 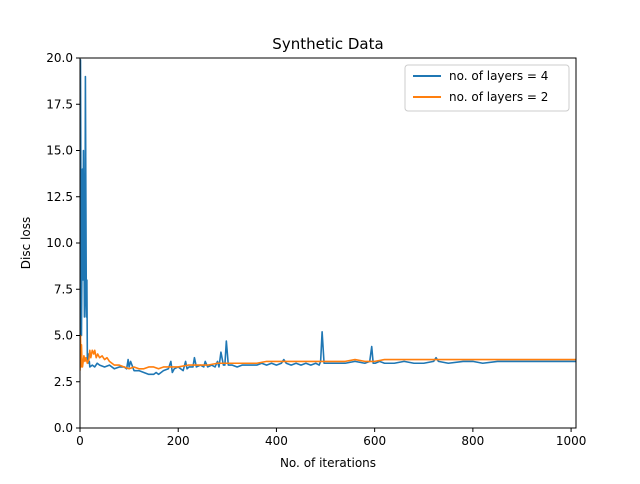 I want to click on legend-entry-label: no. of layers = 4, so click(x=498, y=76).